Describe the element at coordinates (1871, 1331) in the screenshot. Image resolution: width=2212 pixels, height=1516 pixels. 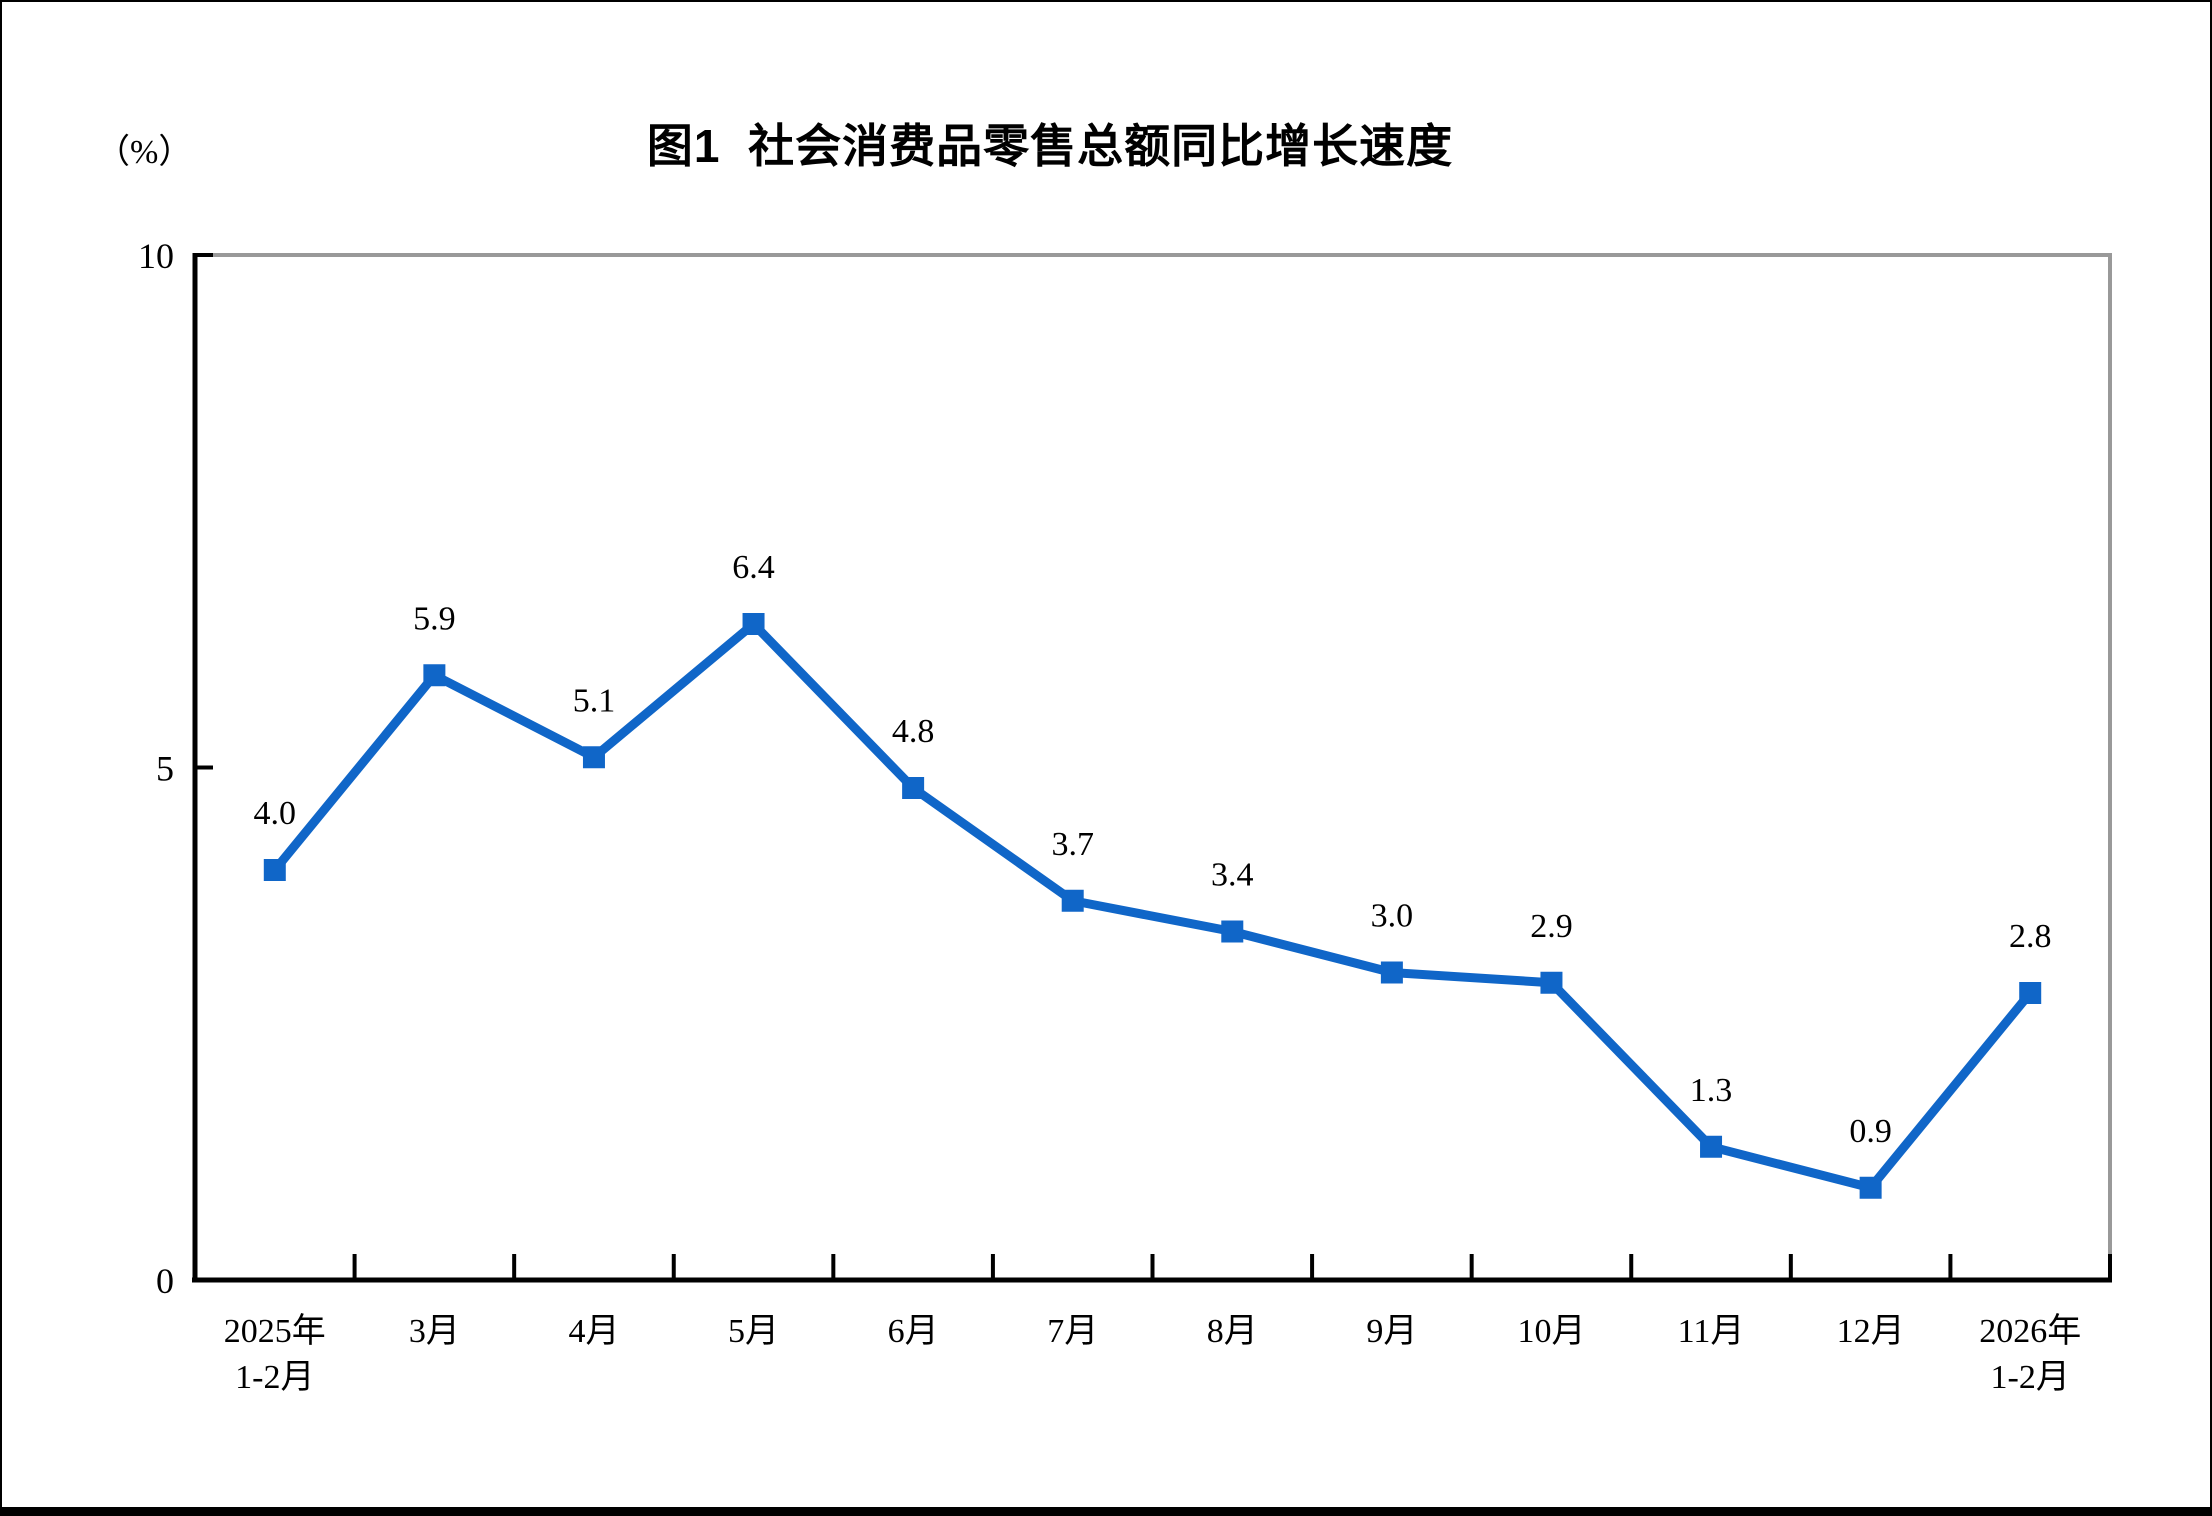
I see `x-axis-category-label: 12月` at that location.